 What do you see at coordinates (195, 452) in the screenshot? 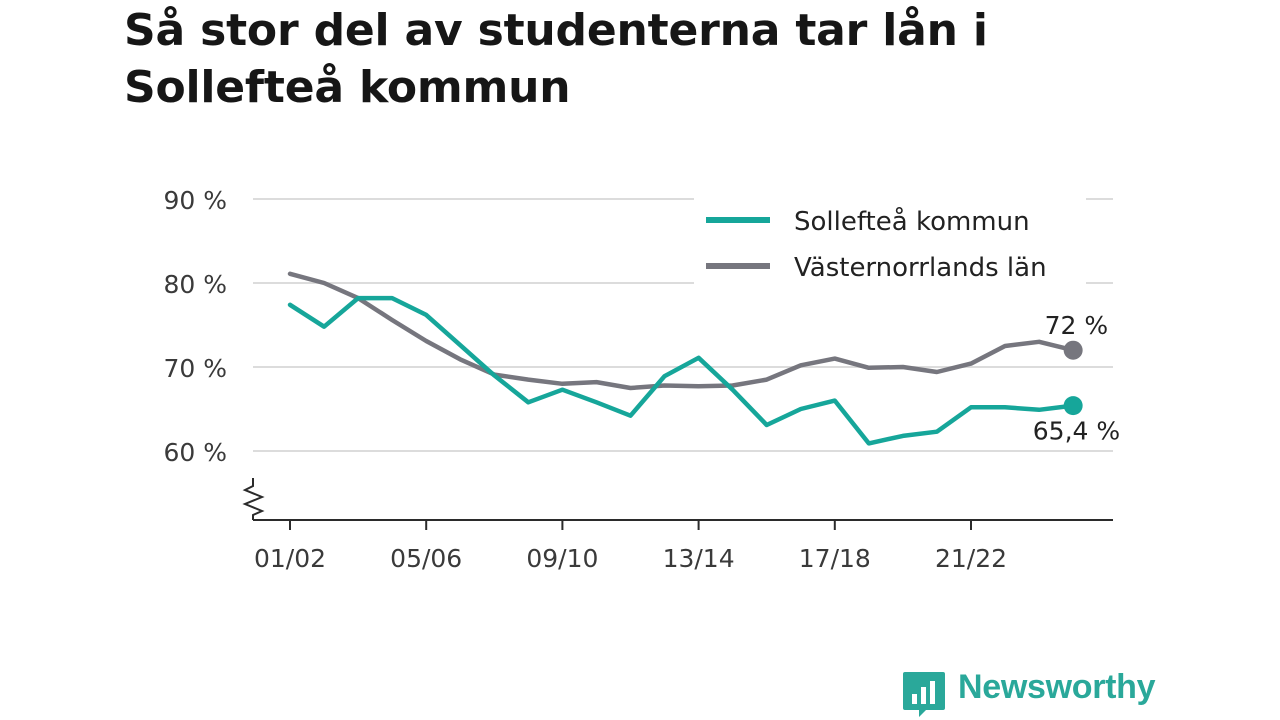
I see `y-tick-label: 60 %` at bounding box center [195, 452].